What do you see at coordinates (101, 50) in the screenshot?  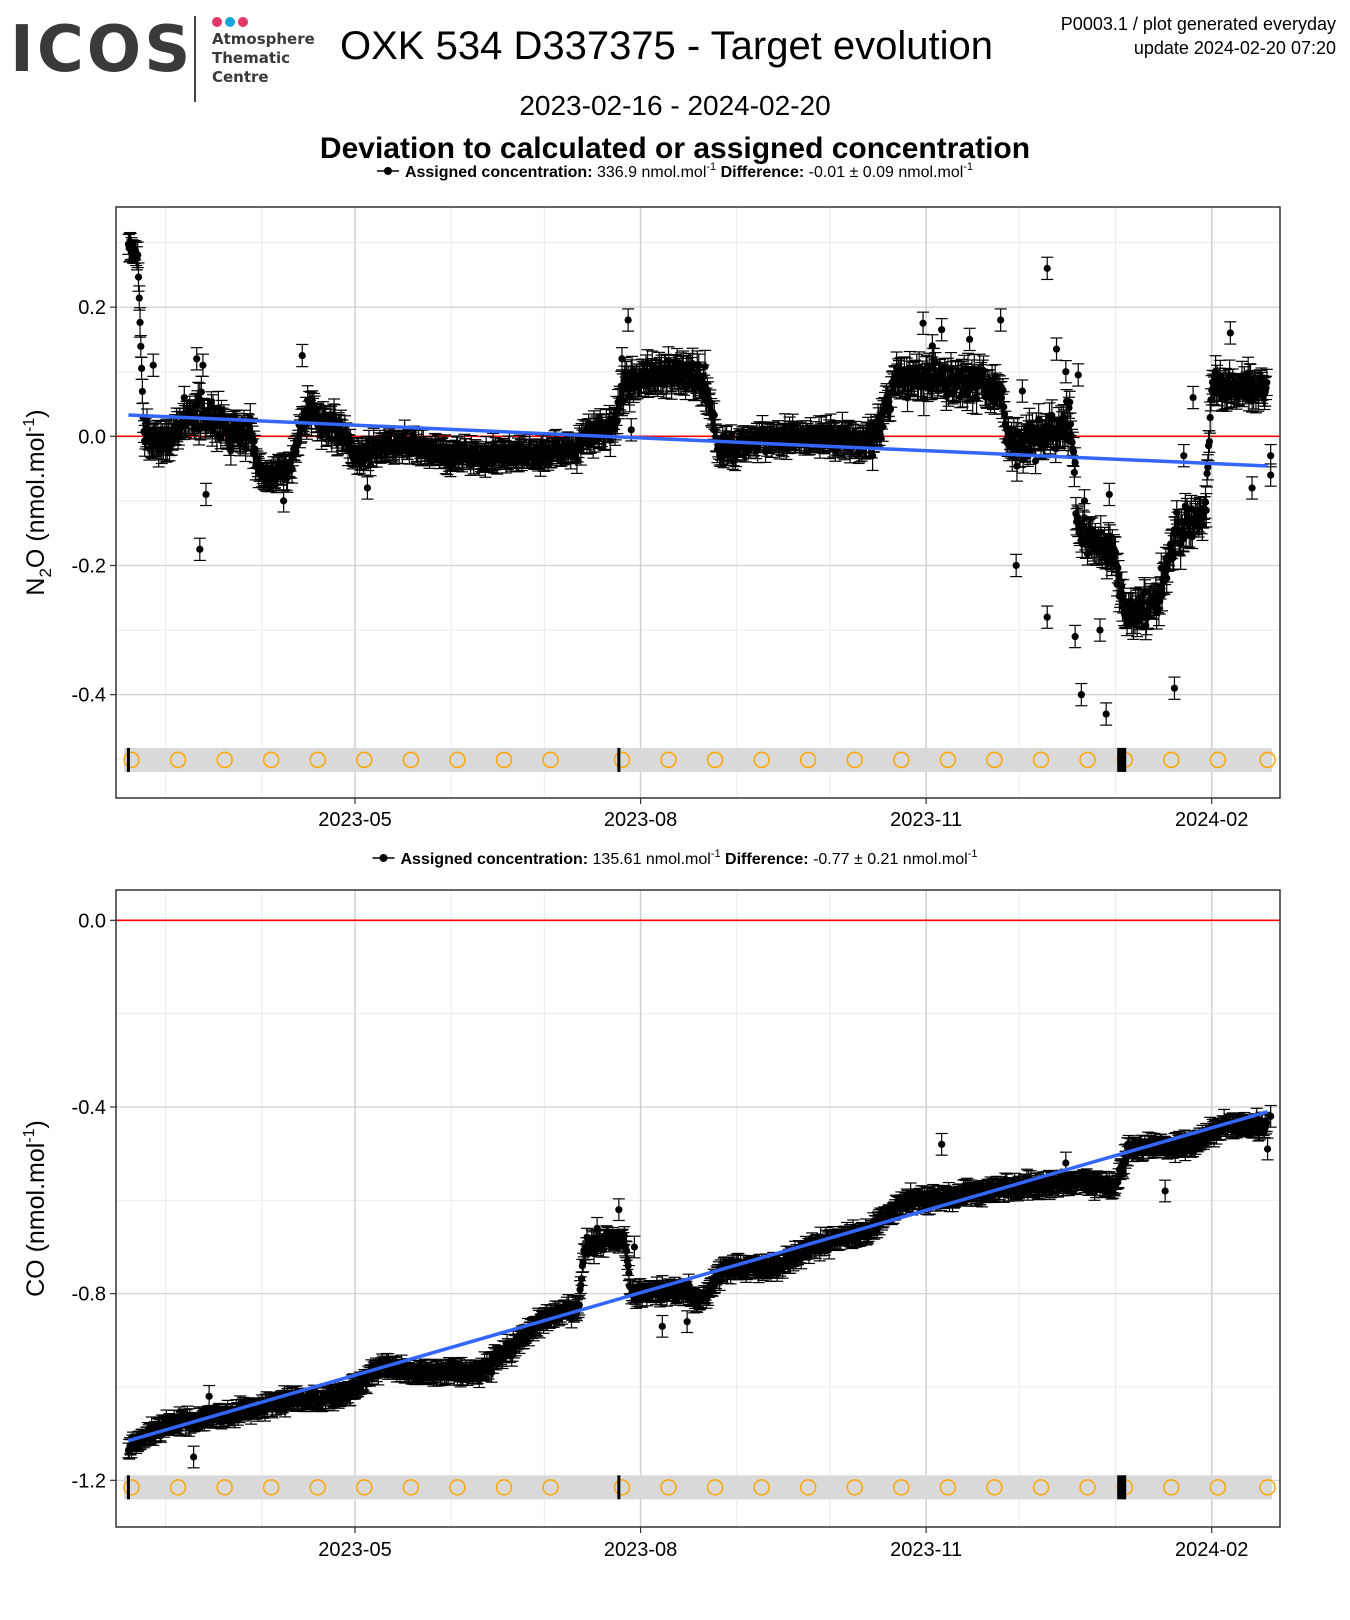 I see `icos-logo: ICOS` at bounding box center [101, 50].